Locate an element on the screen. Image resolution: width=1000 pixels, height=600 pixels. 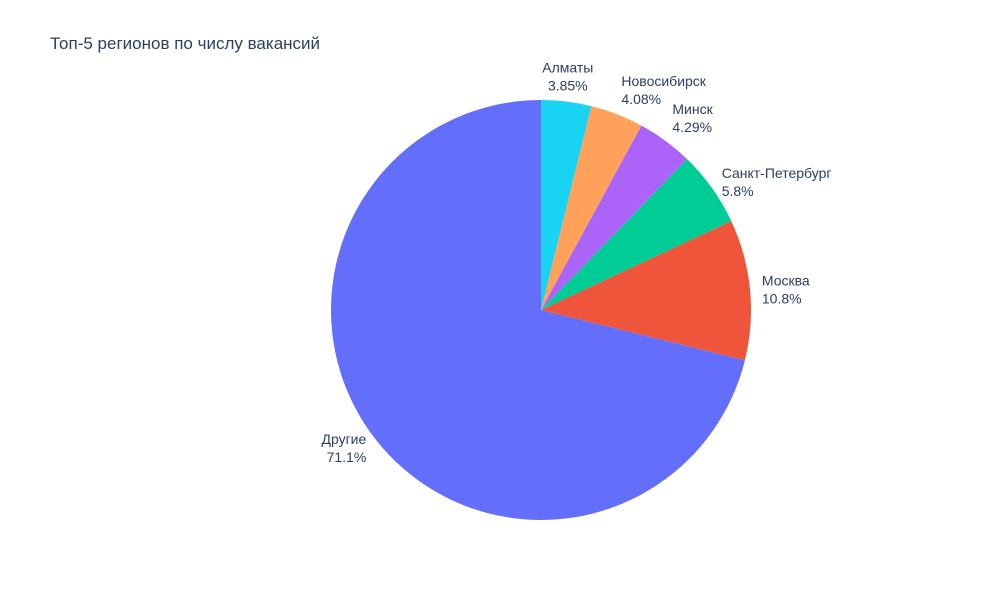
slice-label-name: Алматы is located at coordinates (567, 68).